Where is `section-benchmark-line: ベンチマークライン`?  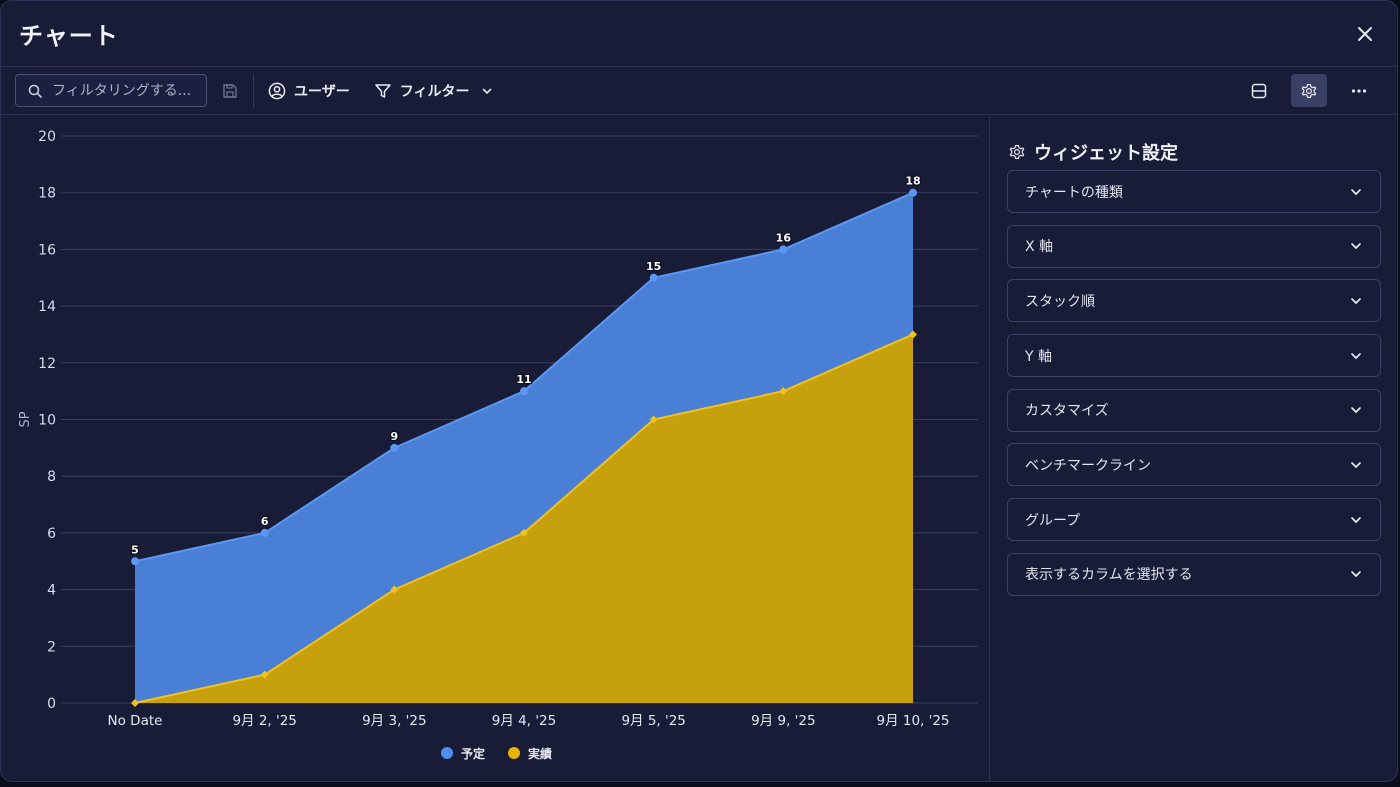 section-benchmark-line: ベンチマークライン is located at coordinates (1194, 465).